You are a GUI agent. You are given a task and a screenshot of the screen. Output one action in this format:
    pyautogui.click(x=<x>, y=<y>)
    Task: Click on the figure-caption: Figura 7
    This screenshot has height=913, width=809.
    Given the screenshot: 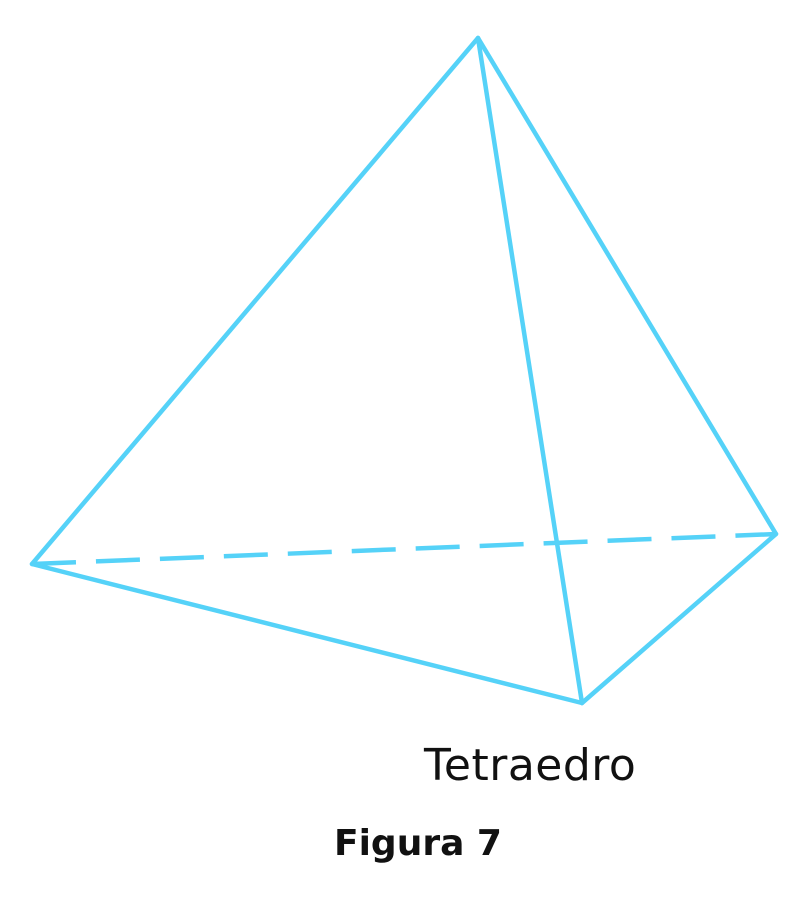 What is the action you would take?
    pyautogui.click(x=418, y=843)
    